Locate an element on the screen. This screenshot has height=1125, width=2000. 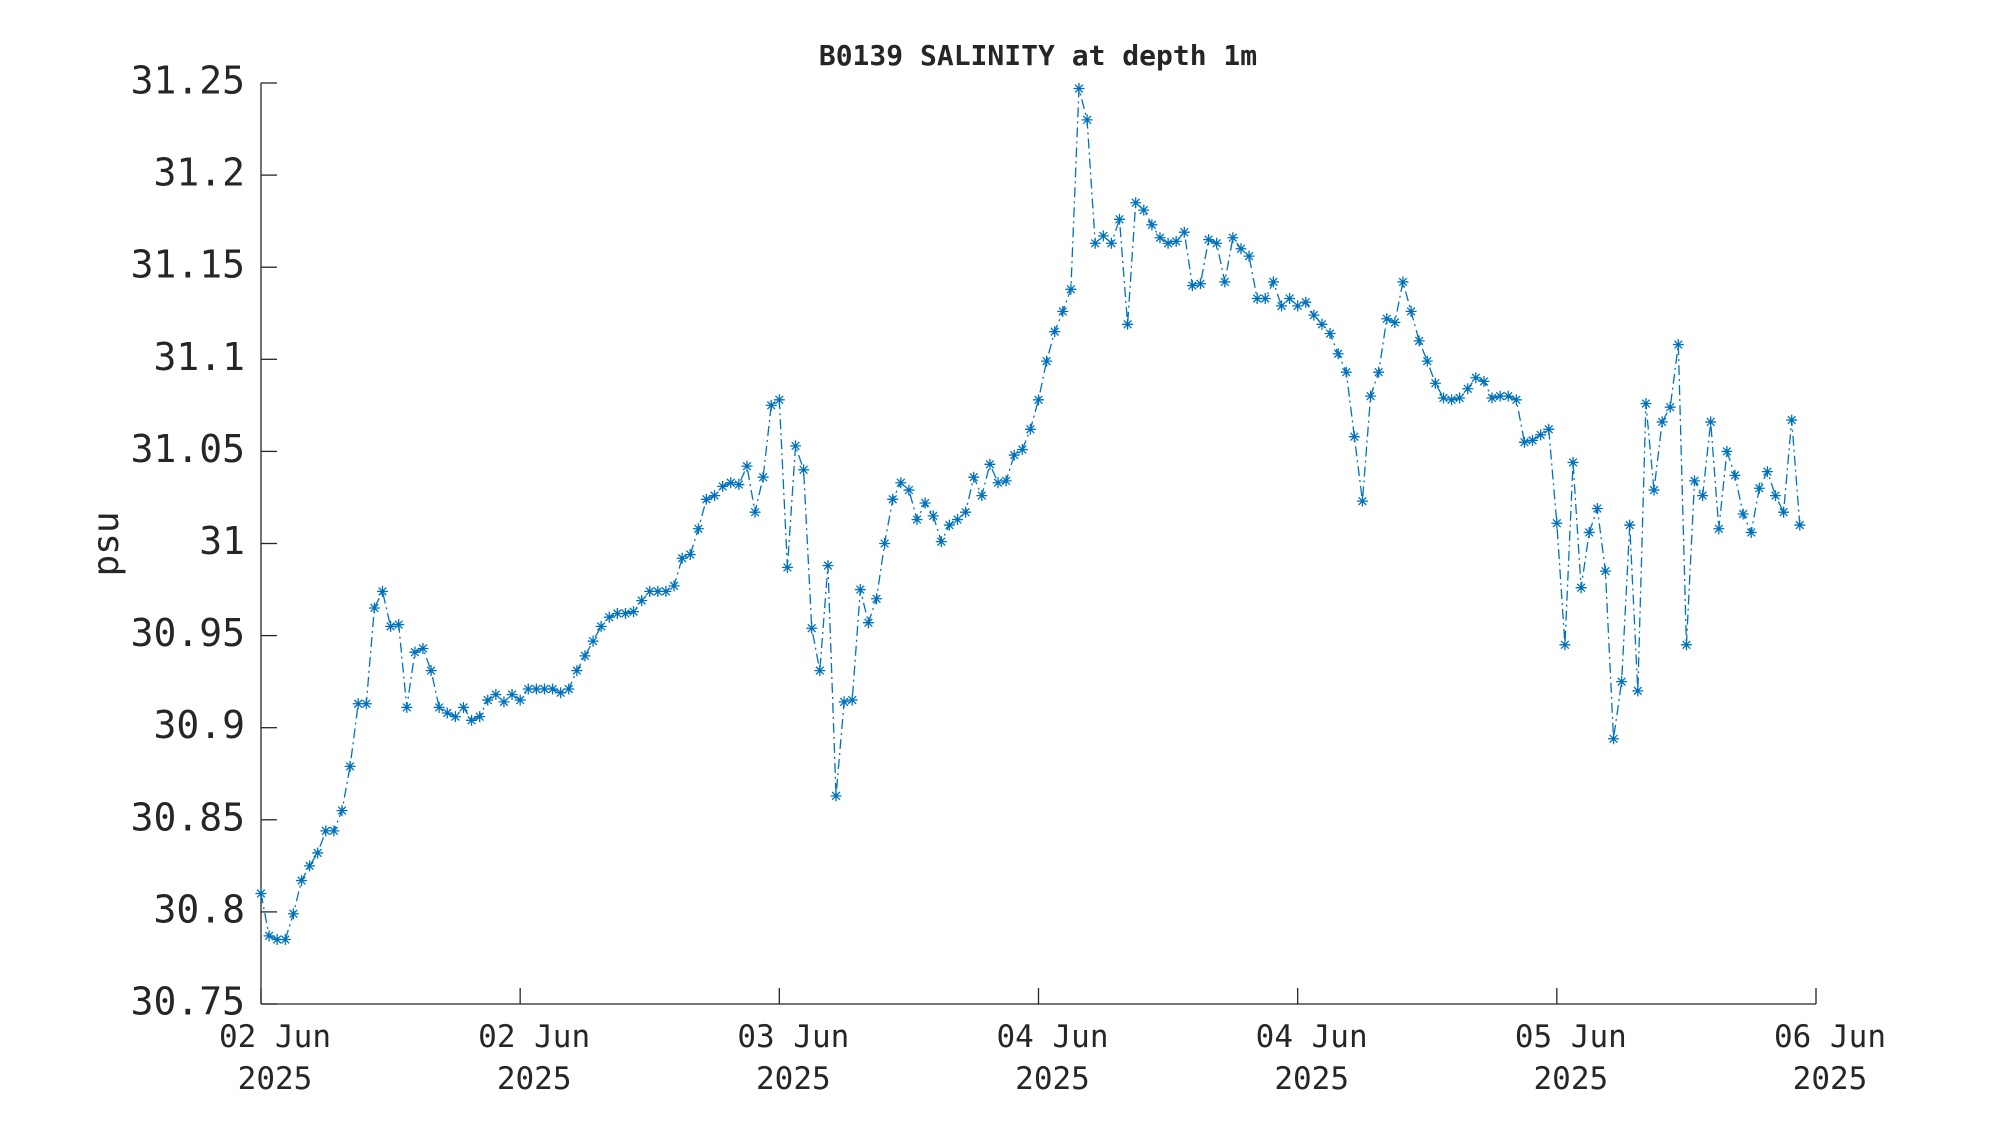
y-tick-label: 30.85 is located at coordinates (188, 817).